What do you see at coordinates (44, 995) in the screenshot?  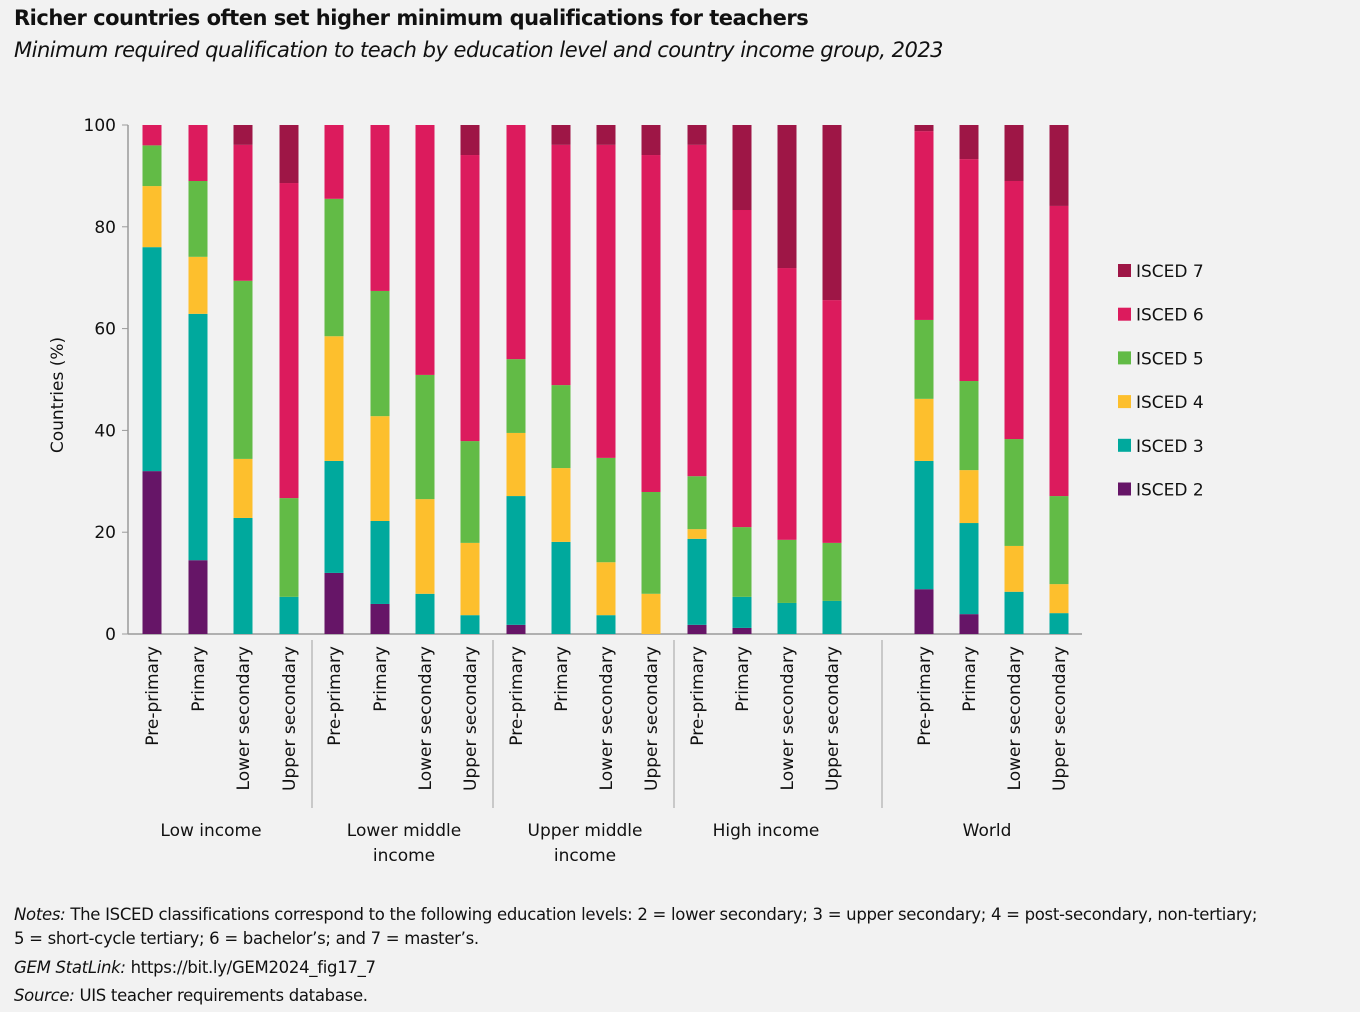 I see `source-label: Source:` at bounding box center [44, 995].